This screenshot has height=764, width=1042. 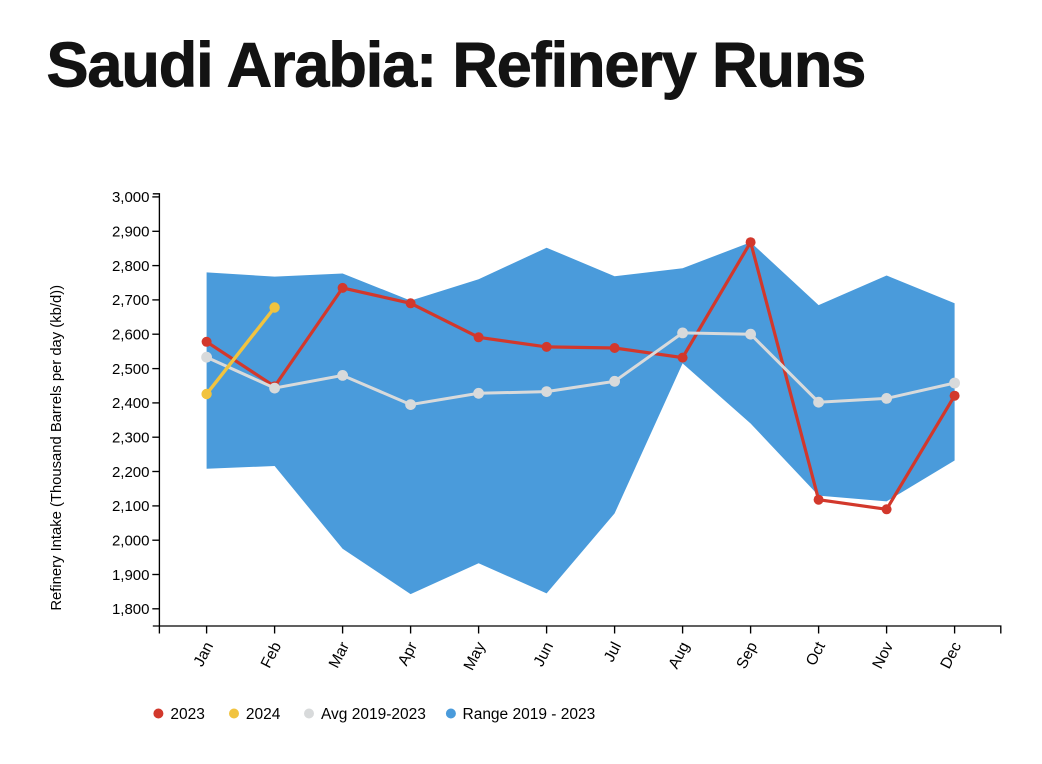 I want to click on svg-text: 2,700, so click(x=131, y=300).